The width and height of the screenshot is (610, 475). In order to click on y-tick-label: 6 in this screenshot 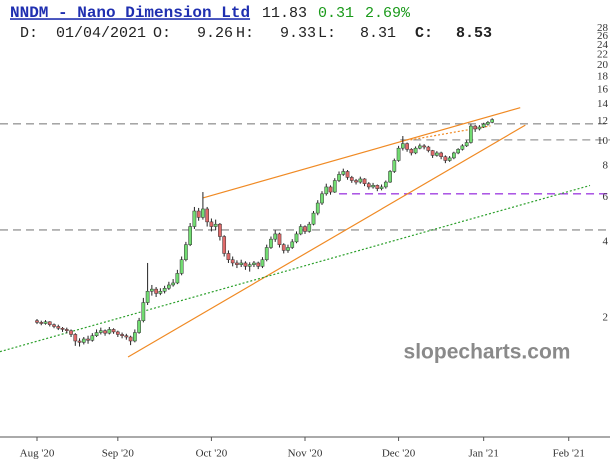, I will do `click(606, 197)`.